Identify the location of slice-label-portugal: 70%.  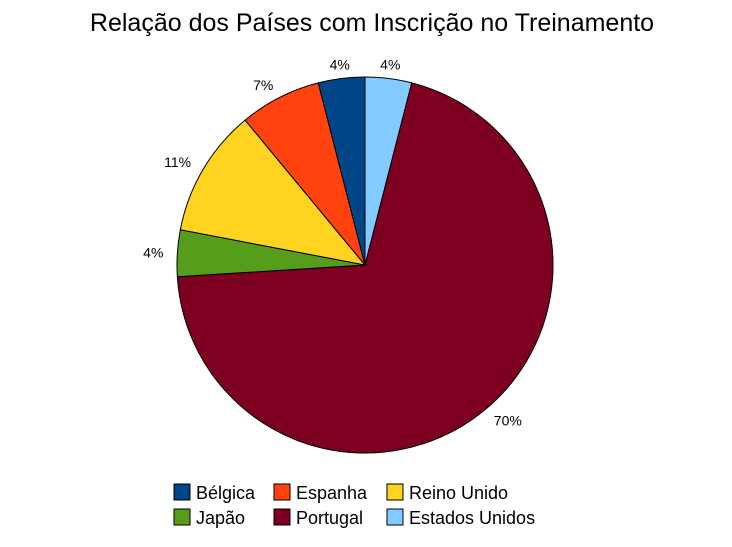
(508, 421).